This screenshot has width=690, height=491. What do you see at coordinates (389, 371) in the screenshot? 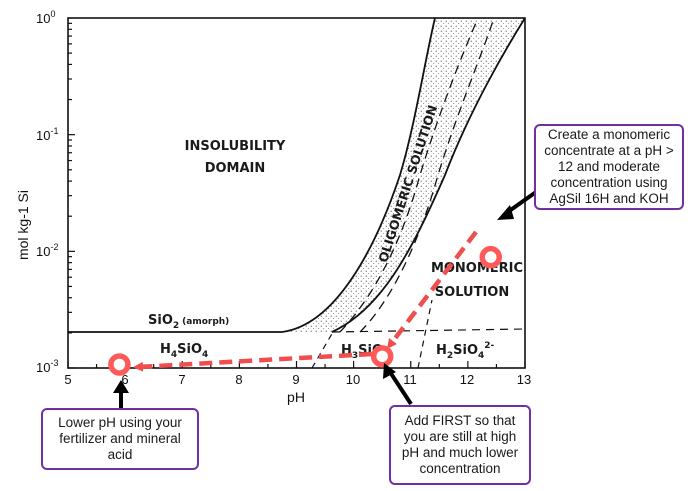
I see `pointer-arrowhead-mid` at bounding box center [389, 371].